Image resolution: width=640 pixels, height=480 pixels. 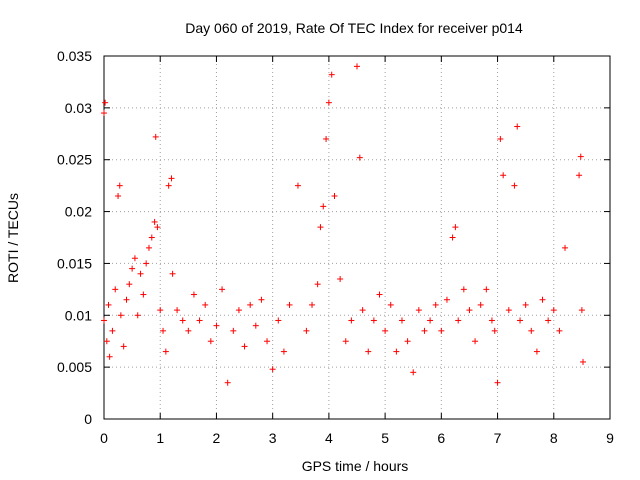 What do you see at coordinates (160, 438) in the screenshot?
I see `x-tick-label: 1` at bounding box center [160, 438].